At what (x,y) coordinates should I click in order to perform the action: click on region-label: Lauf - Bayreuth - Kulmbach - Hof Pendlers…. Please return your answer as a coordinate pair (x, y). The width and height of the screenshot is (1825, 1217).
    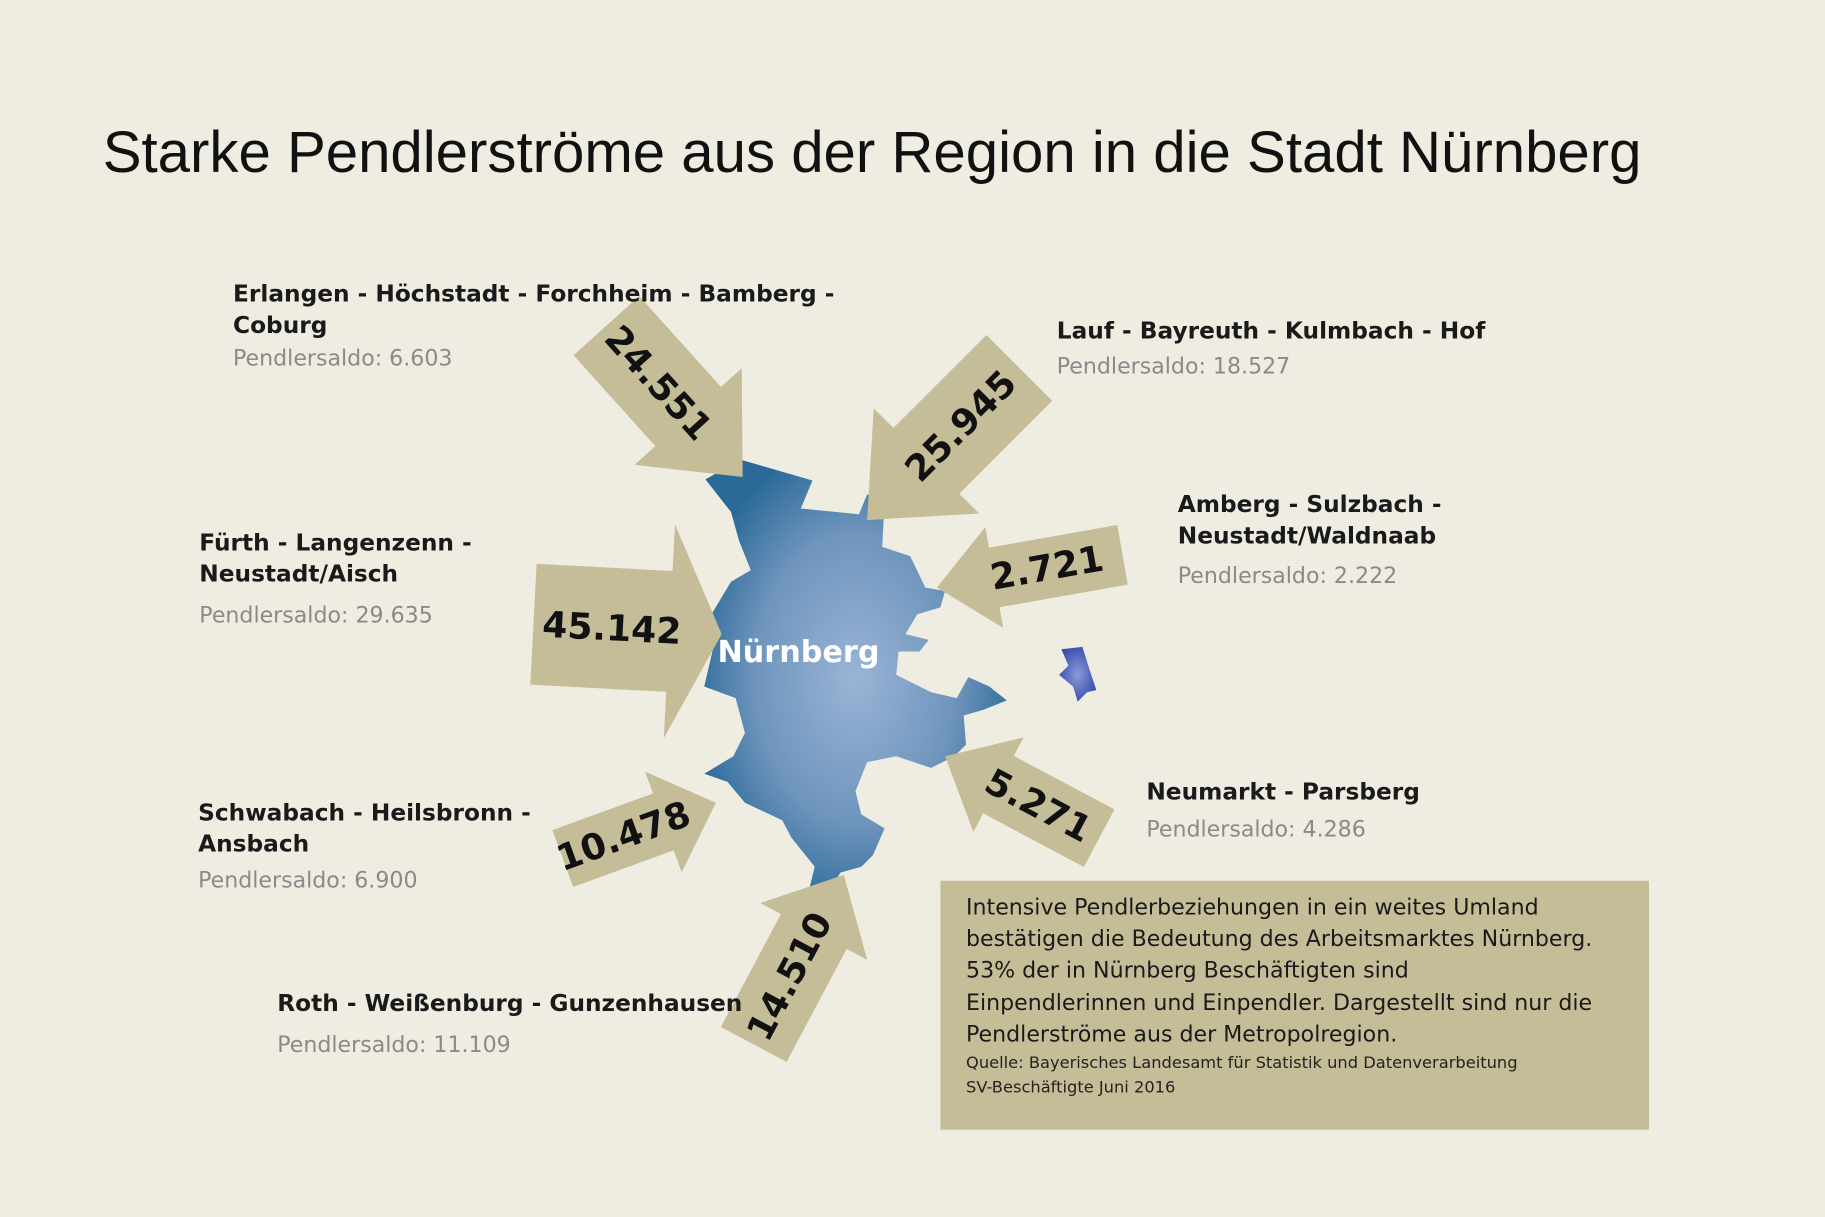
    Looking at the image, I should click on (1271, 349).